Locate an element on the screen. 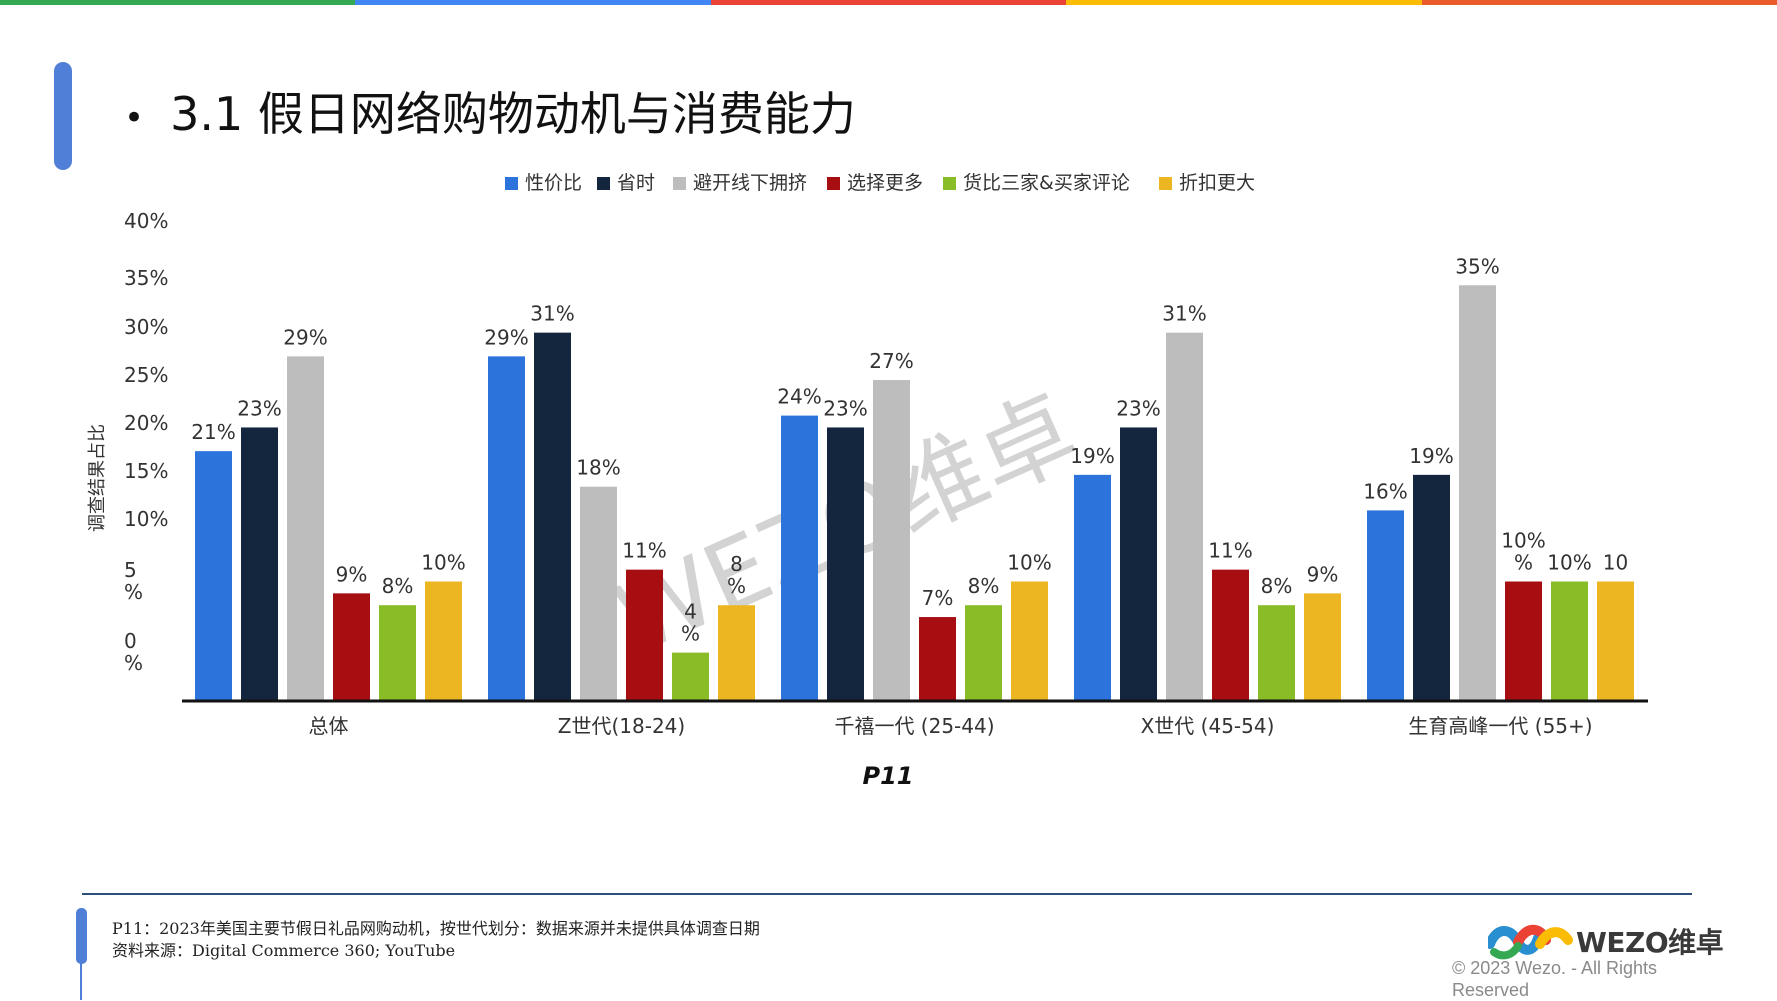 The height and width of the screenshot is (1001, 1777). x-category-label: 生育高峰一代 (55+) is located at coordinates (1500, 726).